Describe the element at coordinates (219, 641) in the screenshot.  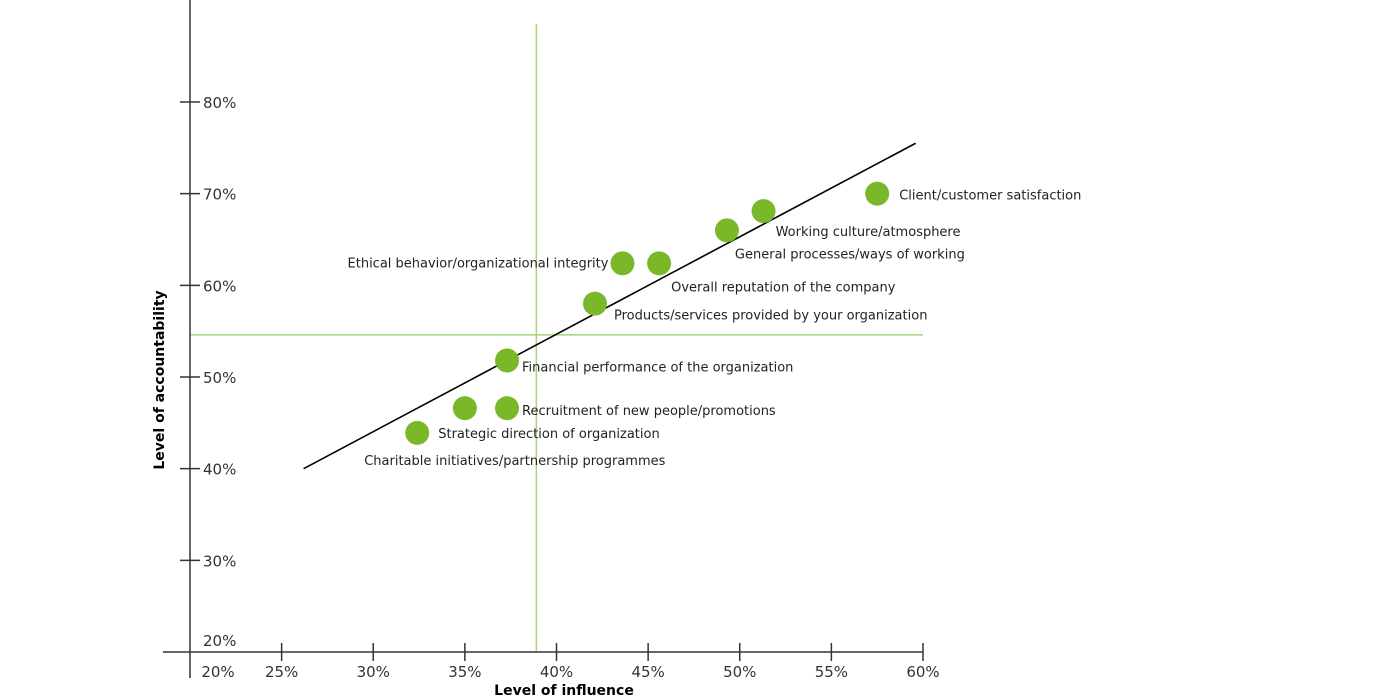
I see `y-tick-label: 20%` at that location.